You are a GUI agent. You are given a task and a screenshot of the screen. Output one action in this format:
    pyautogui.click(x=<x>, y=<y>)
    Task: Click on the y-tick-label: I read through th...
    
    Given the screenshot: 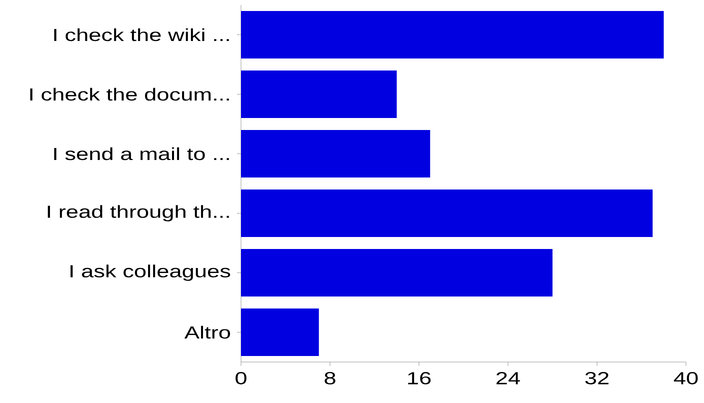 What is the action you would take?
    pyautogui.click(x=138, y=213)
    